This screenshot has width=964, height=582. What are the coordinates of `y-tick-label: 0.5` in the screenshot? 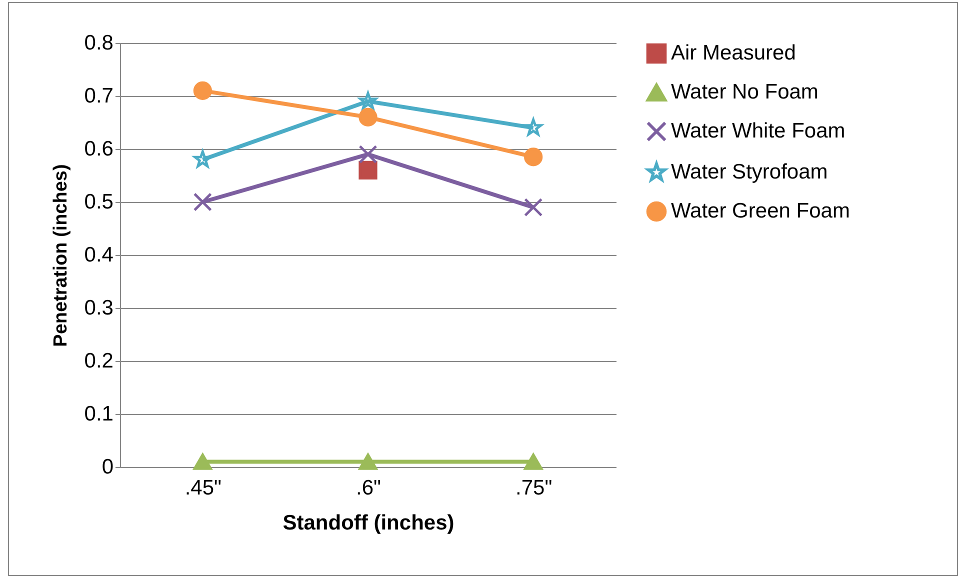 It's located at (99, 202).